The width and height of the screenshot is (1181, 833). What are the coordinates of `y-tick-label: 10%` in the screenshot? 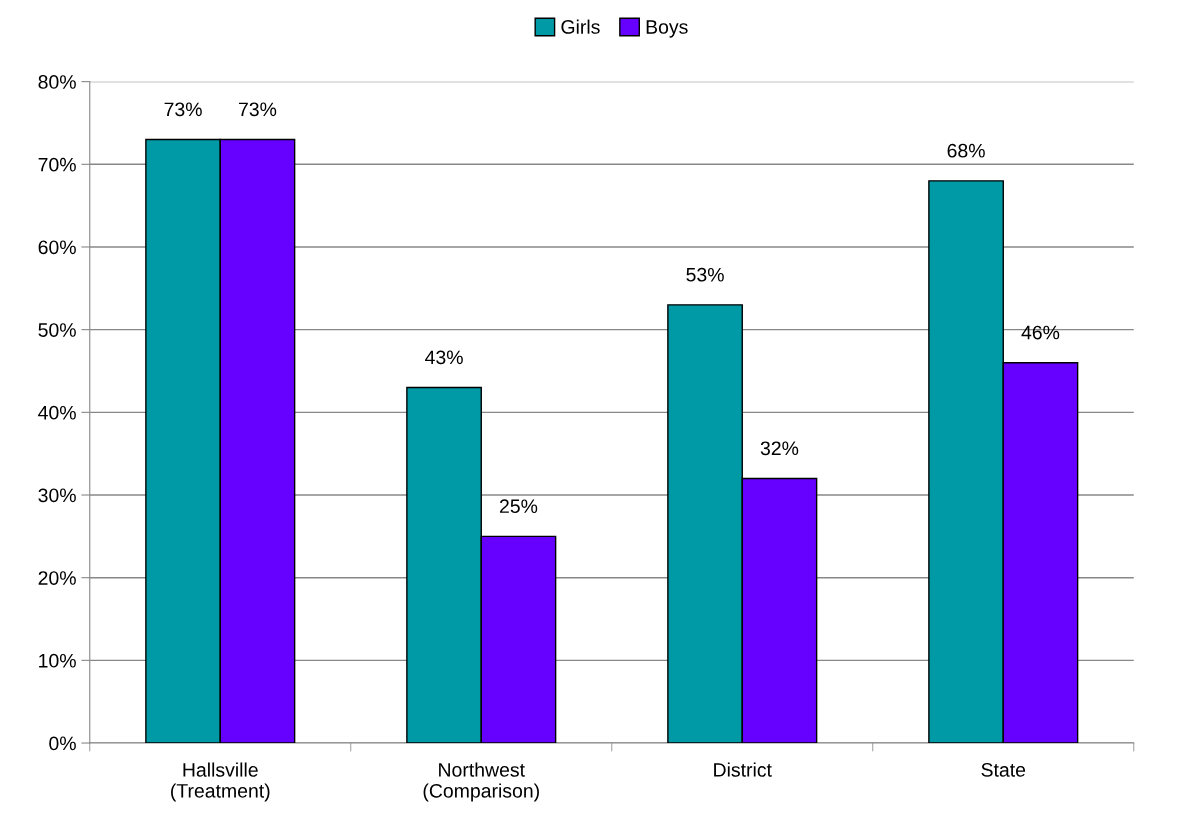 It's located at (57, 660).